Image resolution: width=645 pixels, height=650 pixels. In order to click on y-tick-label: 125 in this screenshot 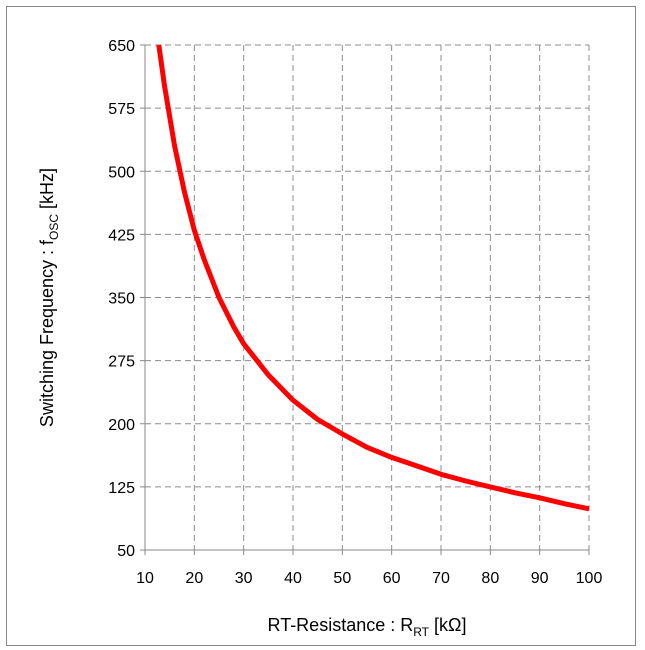, I will do `click(121, 488)`.